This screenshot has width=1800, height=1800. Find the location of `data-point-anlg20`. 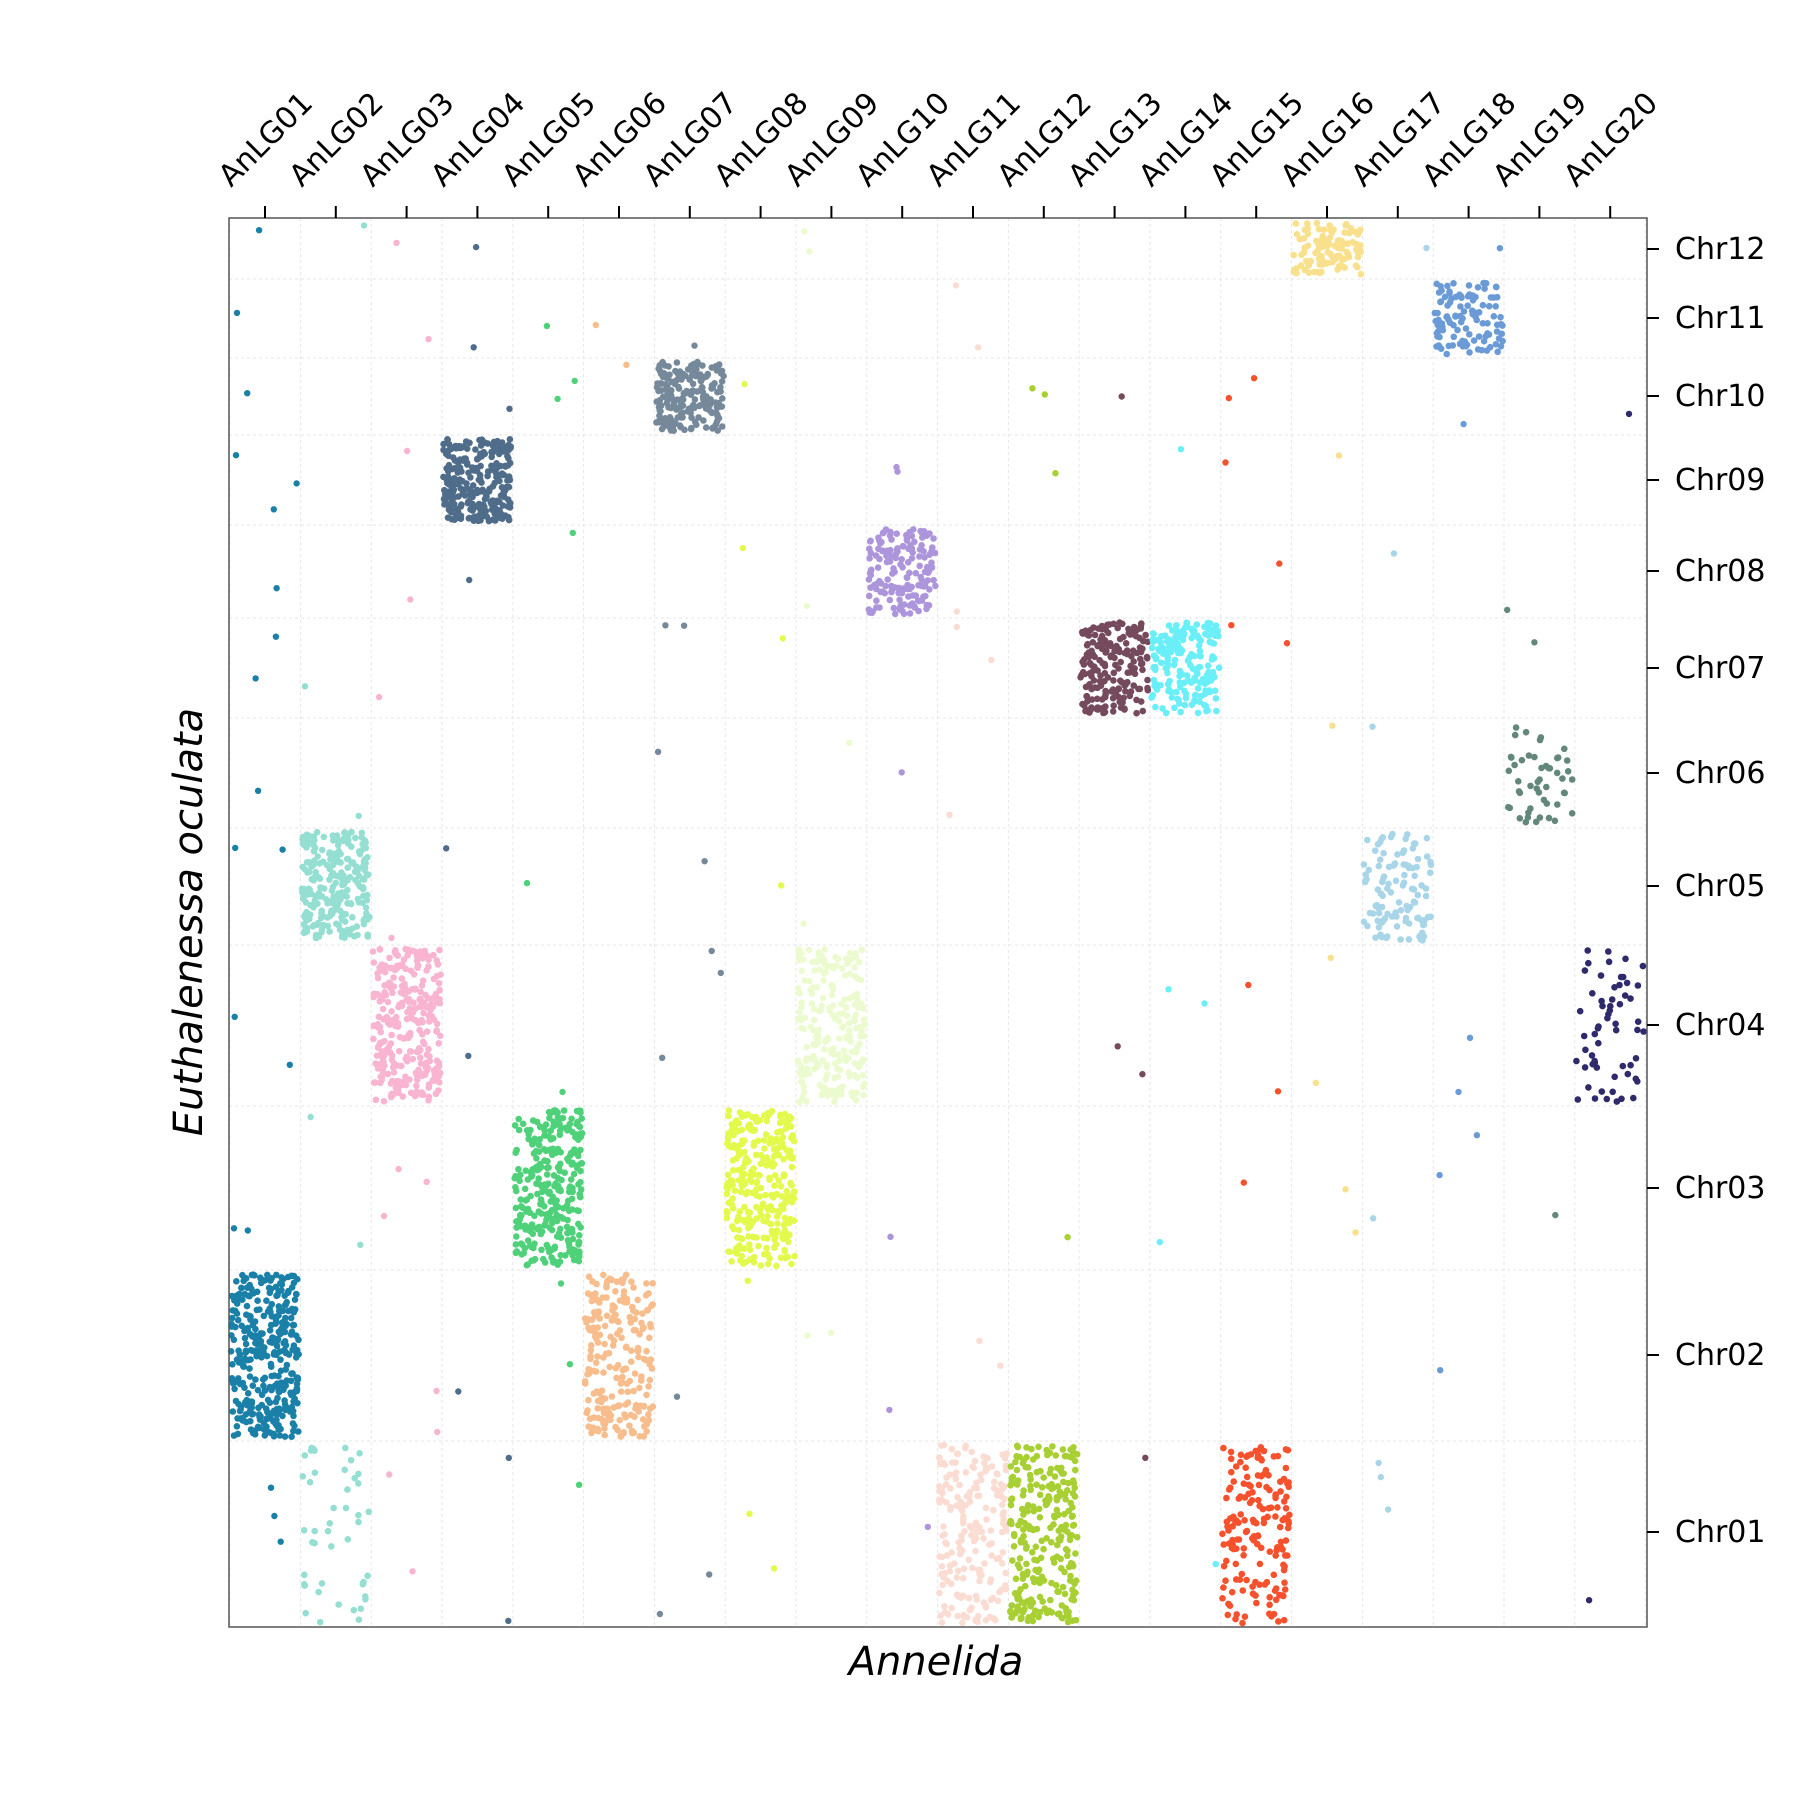

data-point-anlg20 is located at coordinates (1602, 1006).